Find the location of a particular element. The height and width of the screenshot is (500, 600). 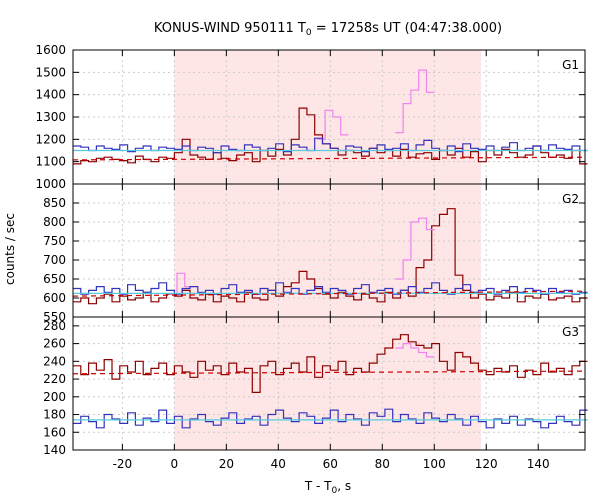

x-tick-label: 0 is located at coordinates (175, 464).